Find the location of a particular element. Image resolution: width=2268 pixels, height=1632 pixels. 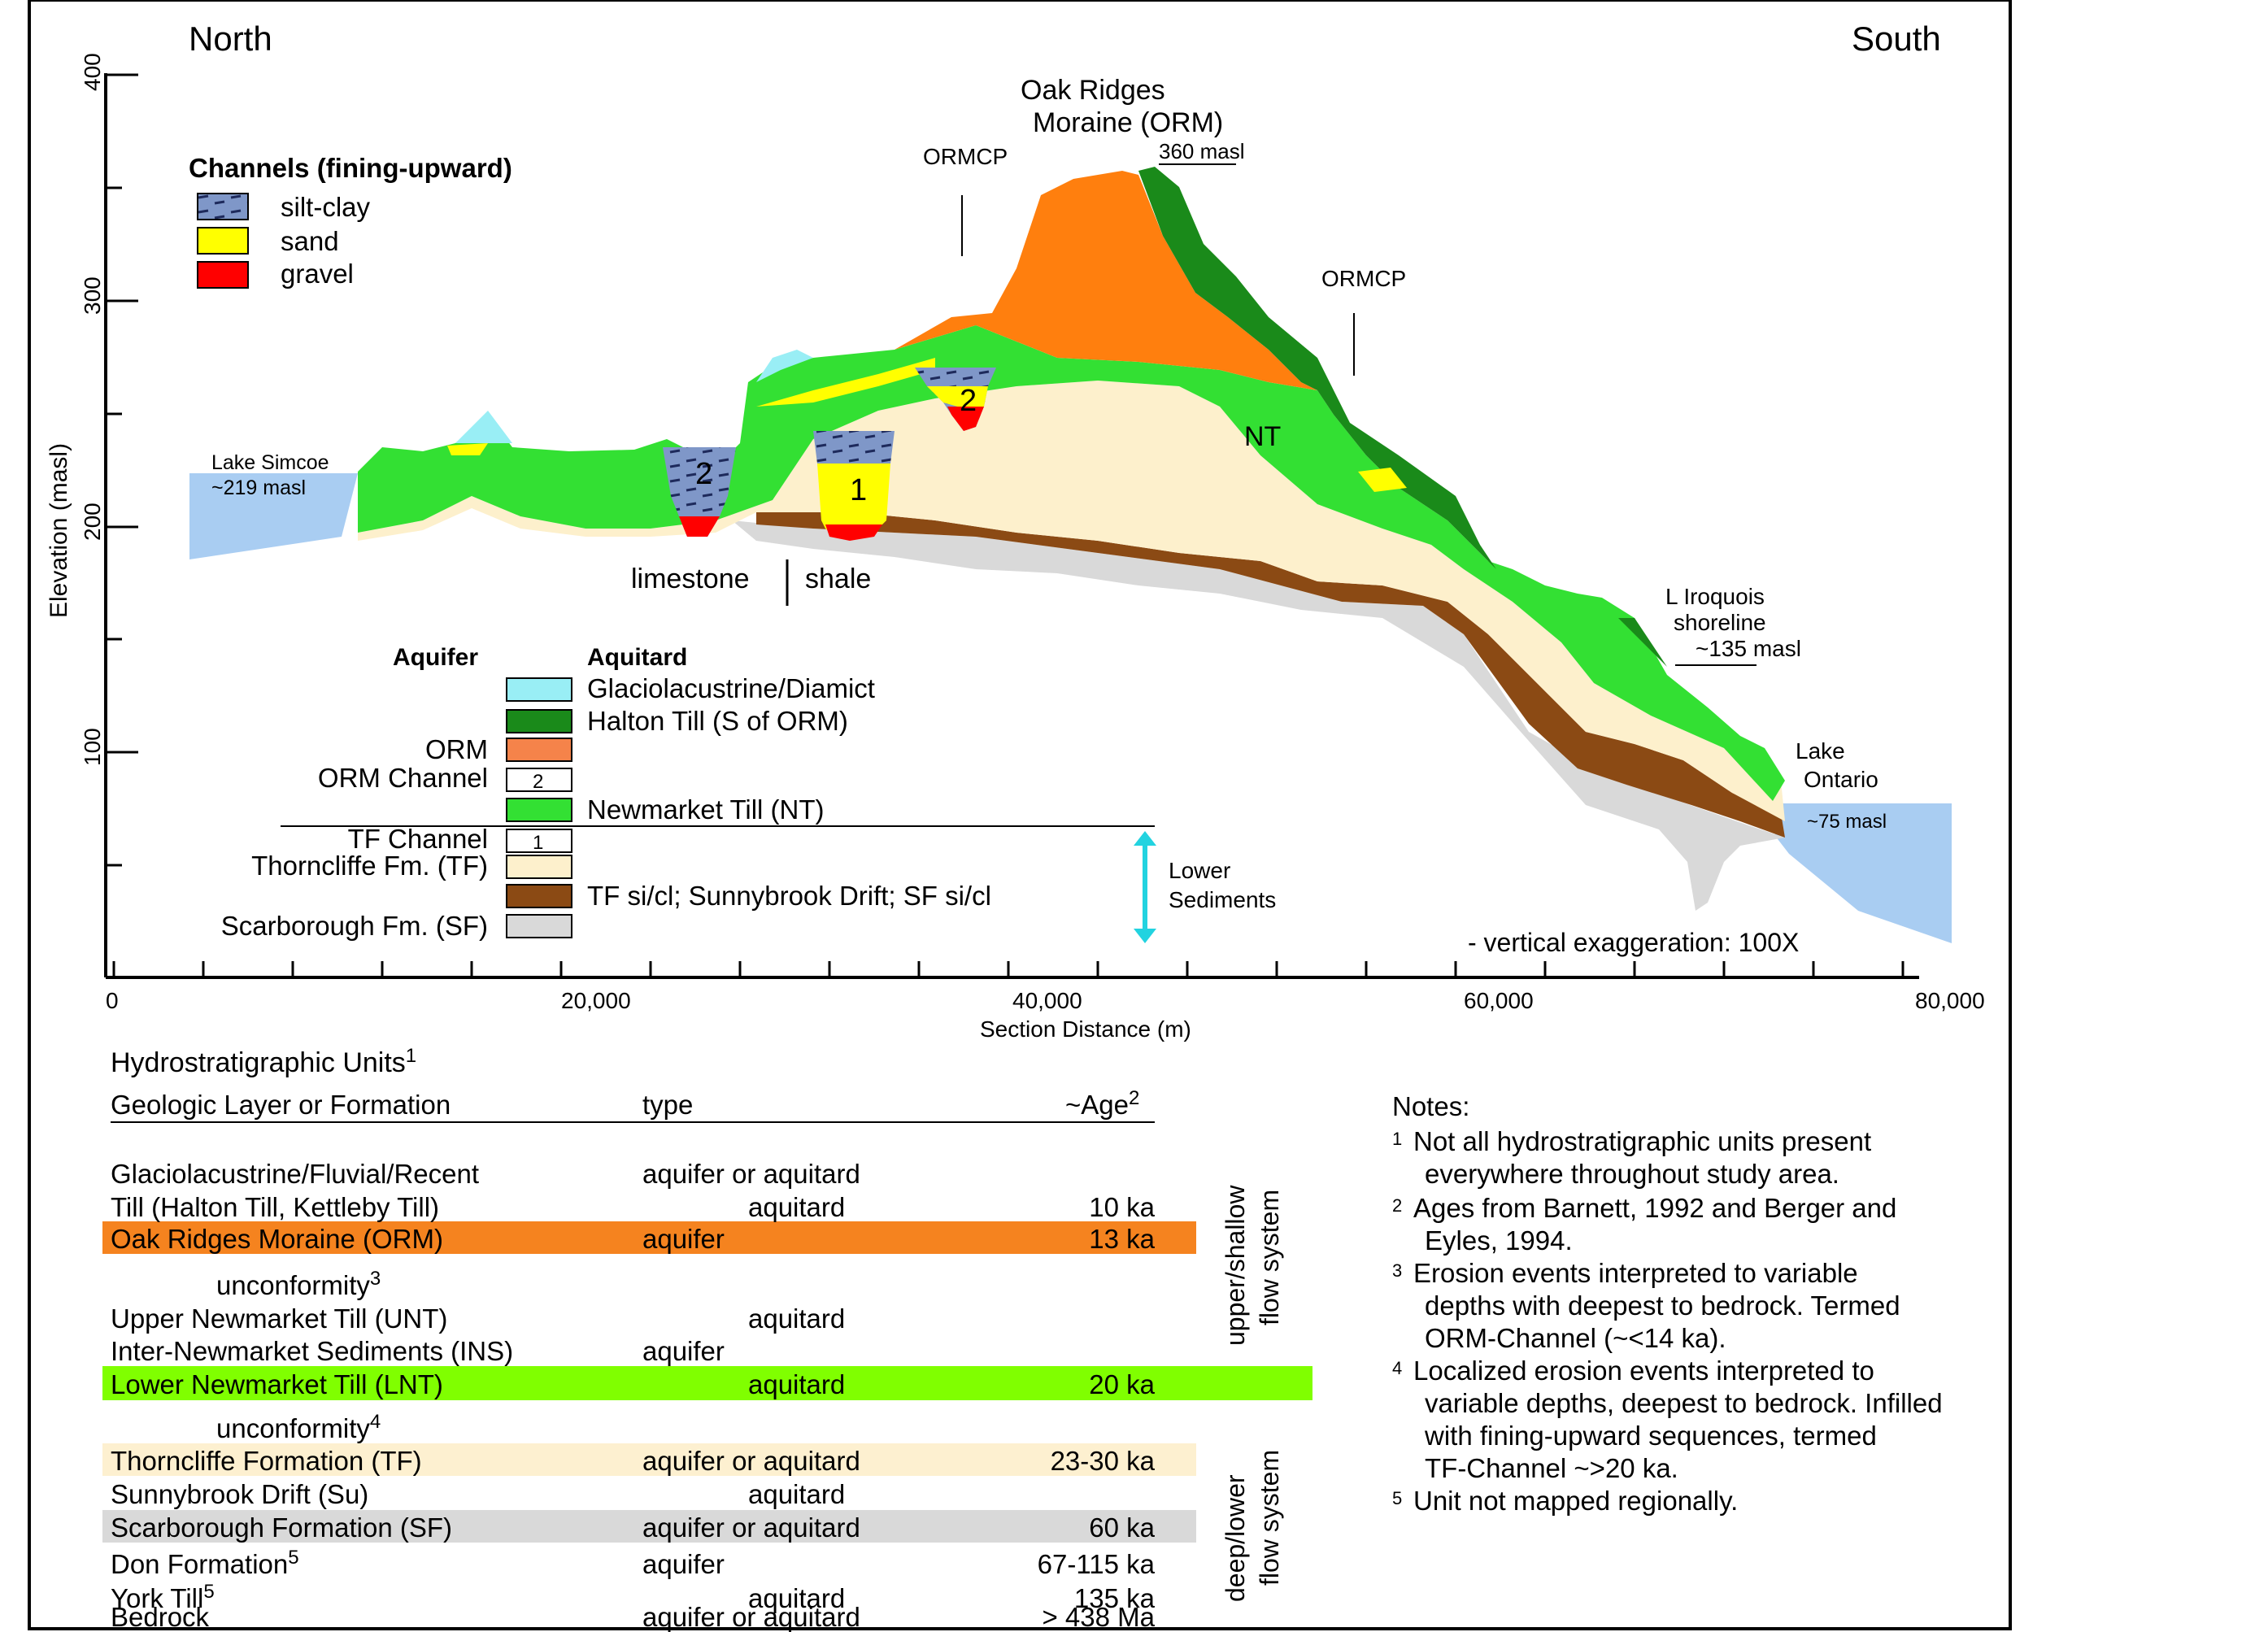

table-row-1-type: aquitard is located at coordinates (796, 1207).